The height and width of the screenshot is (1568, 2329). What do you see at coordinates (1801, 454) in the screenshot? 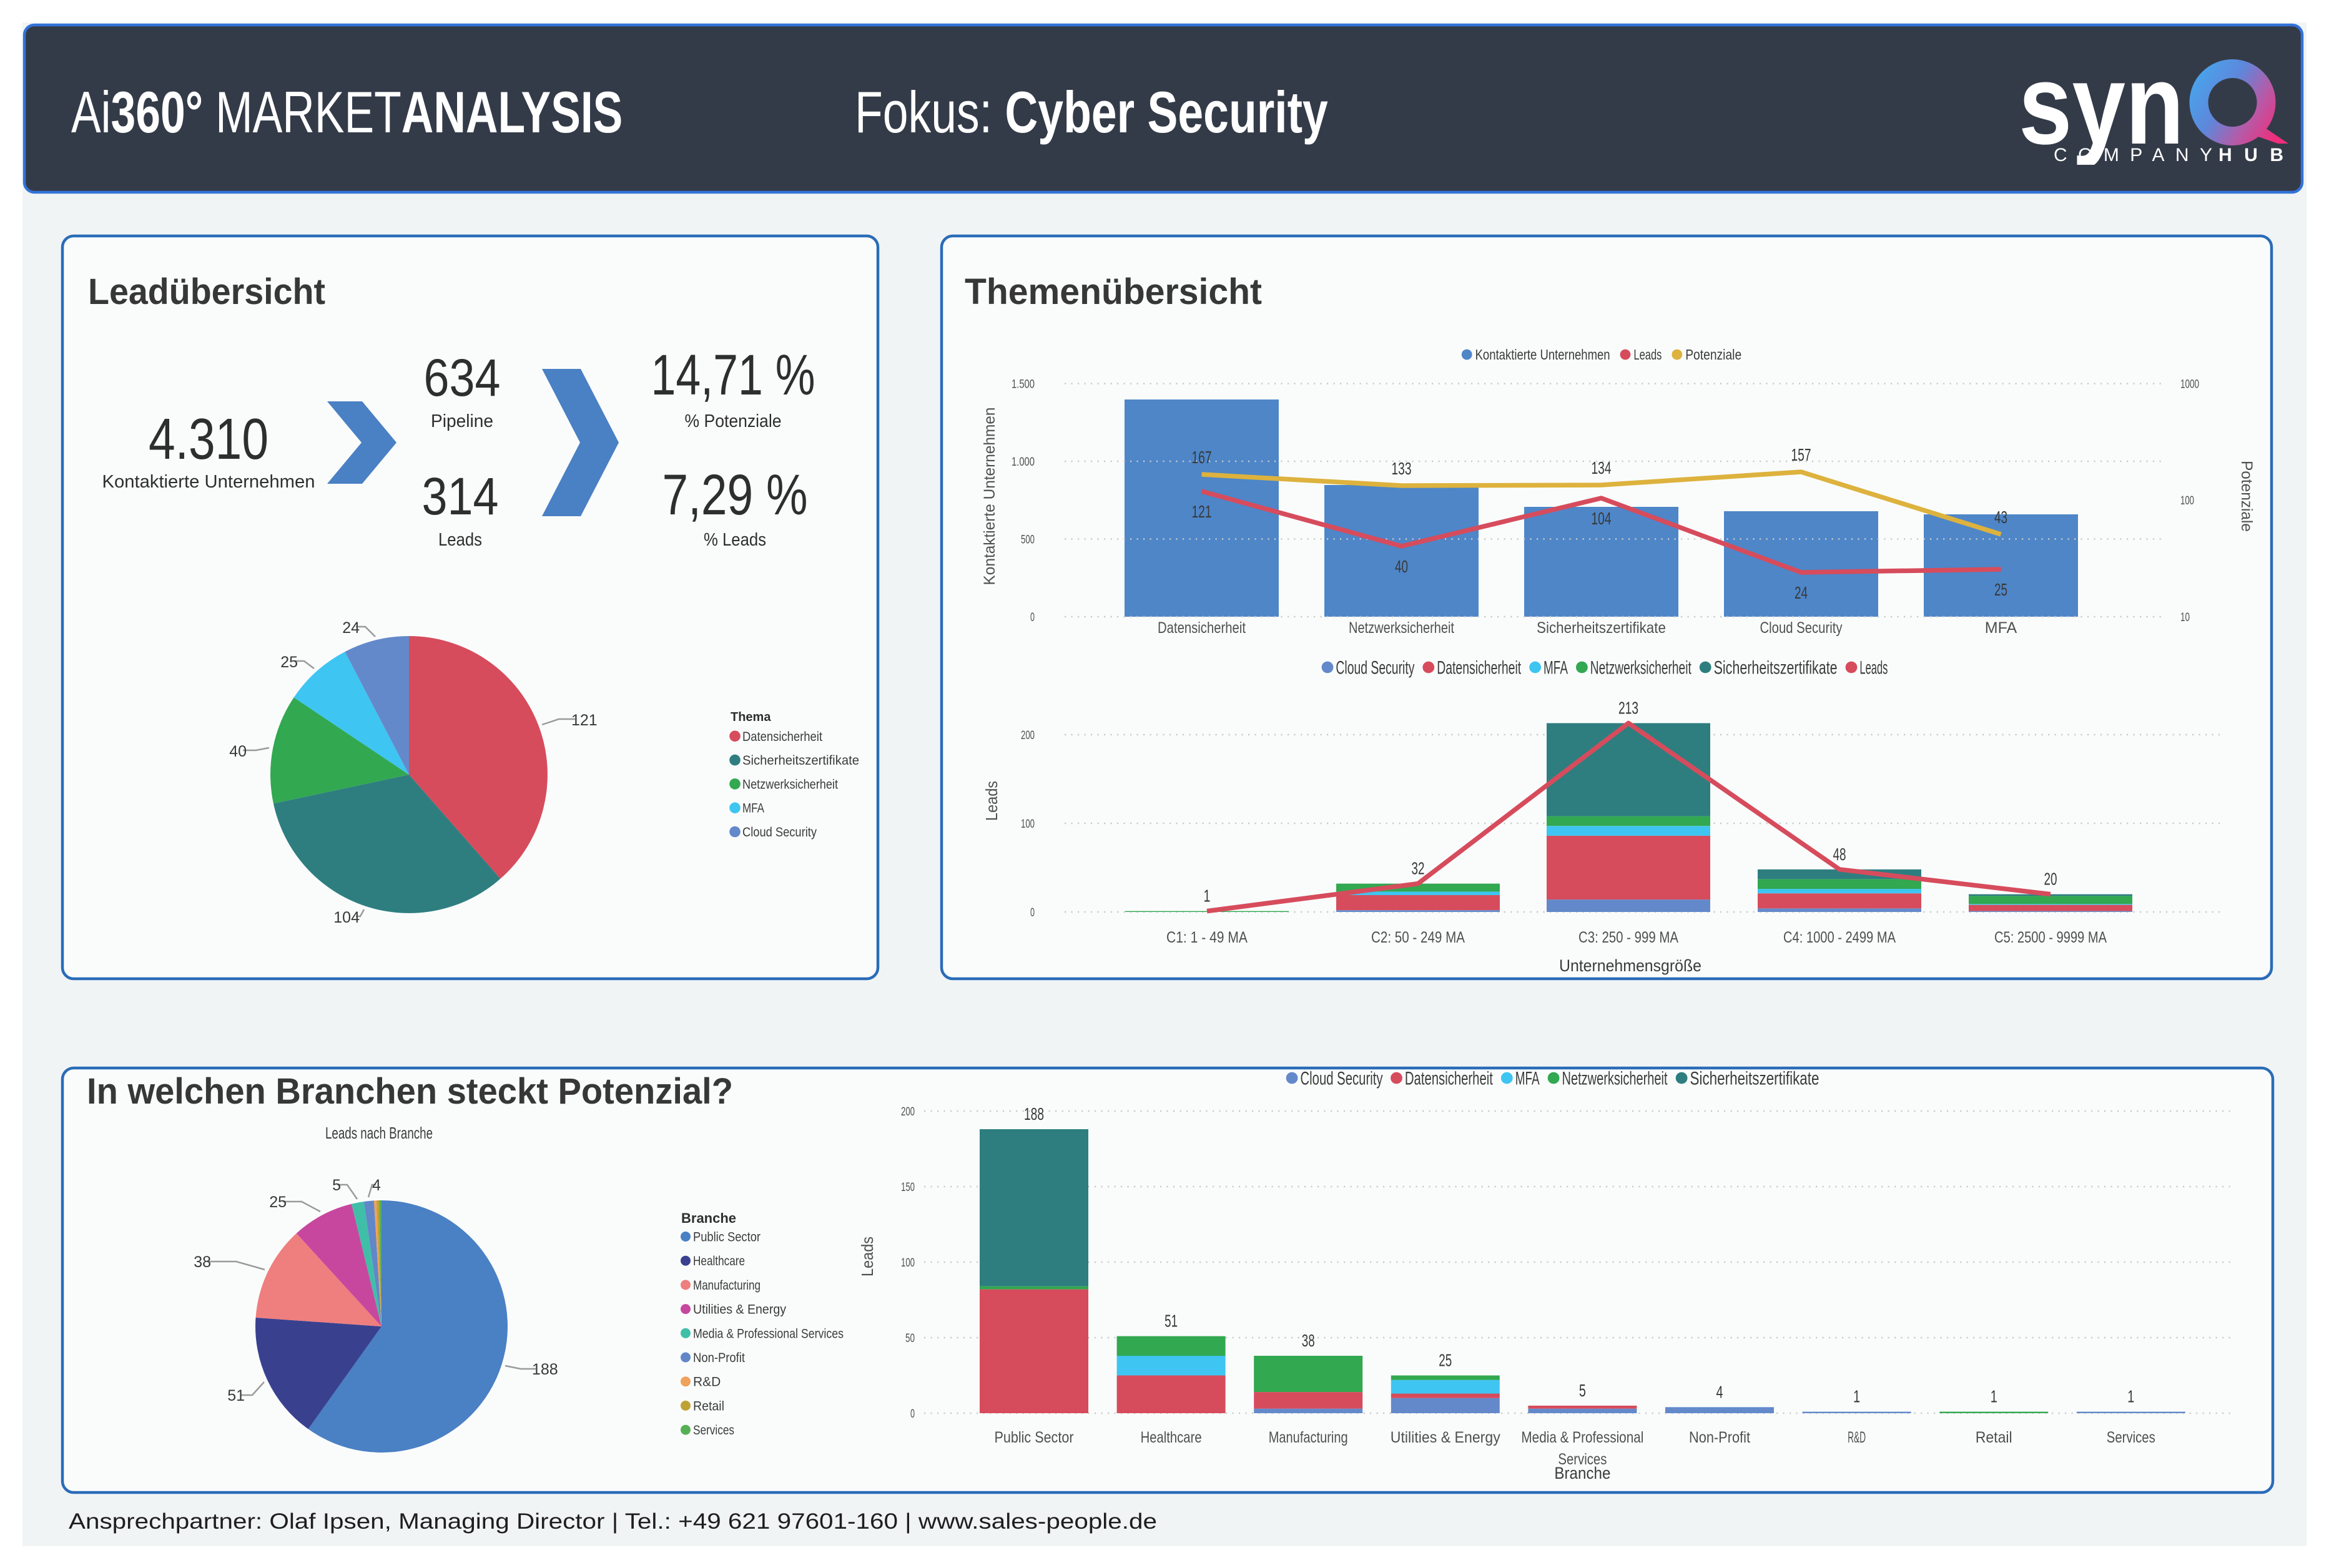
I see `svg-text: 157` at bounding box center [1801, 454].